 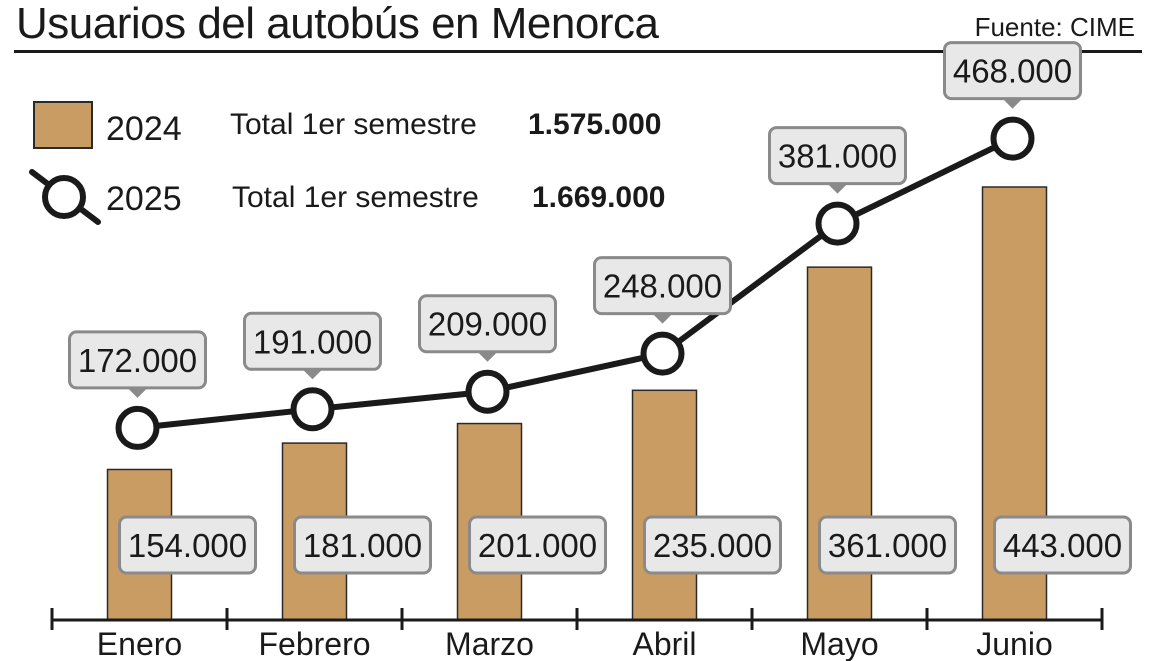 What do you see at coordinates (487, 391) in the screenshot?
I see `point-2025-marzo` at bounding box center [487, 391].